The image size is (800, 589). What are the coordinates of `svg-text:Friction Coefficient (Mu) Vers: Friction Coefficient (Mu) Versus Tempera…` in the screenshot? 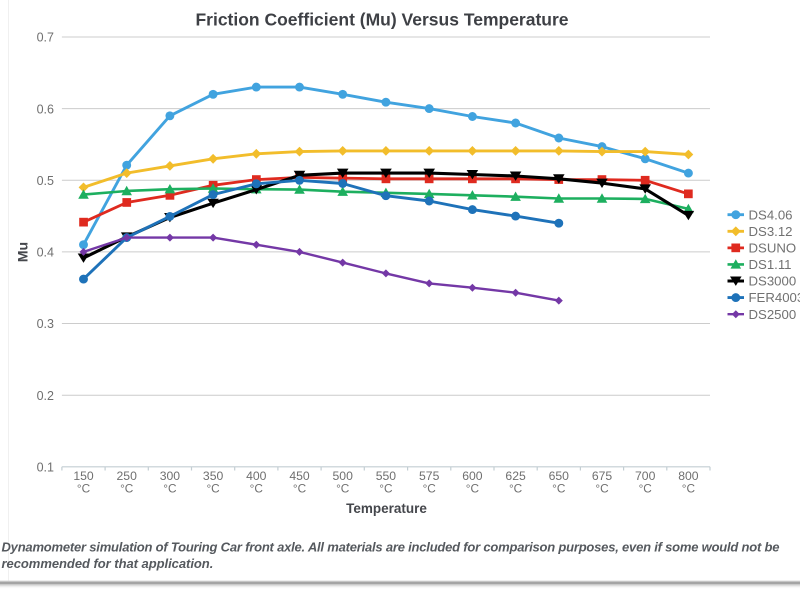 It's located at (381, 20).